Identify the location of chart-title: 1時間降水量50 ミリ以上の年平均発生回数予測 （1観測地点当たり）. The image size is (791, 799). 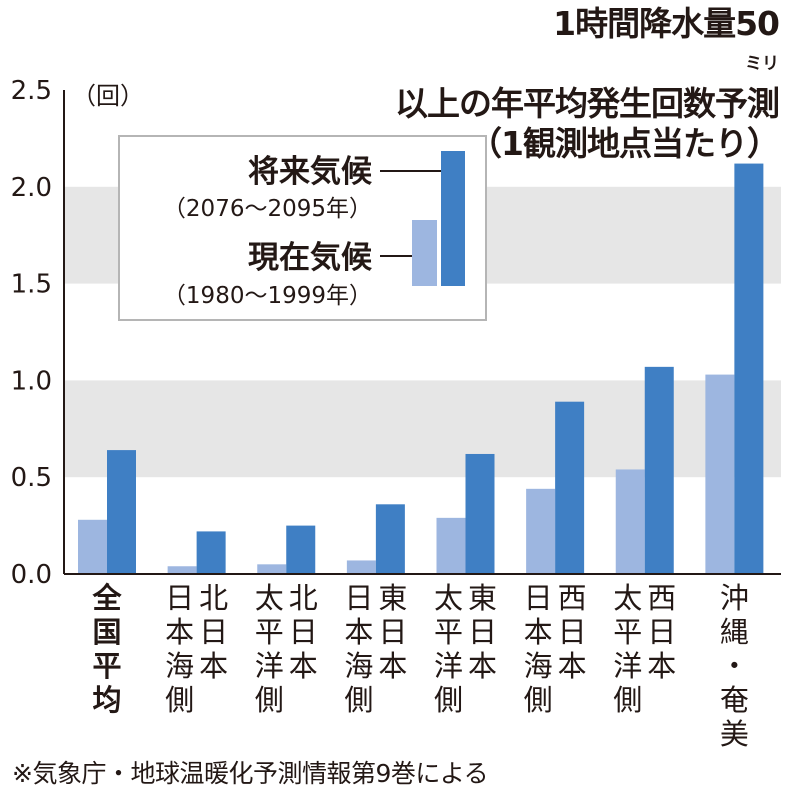
(587, 84).